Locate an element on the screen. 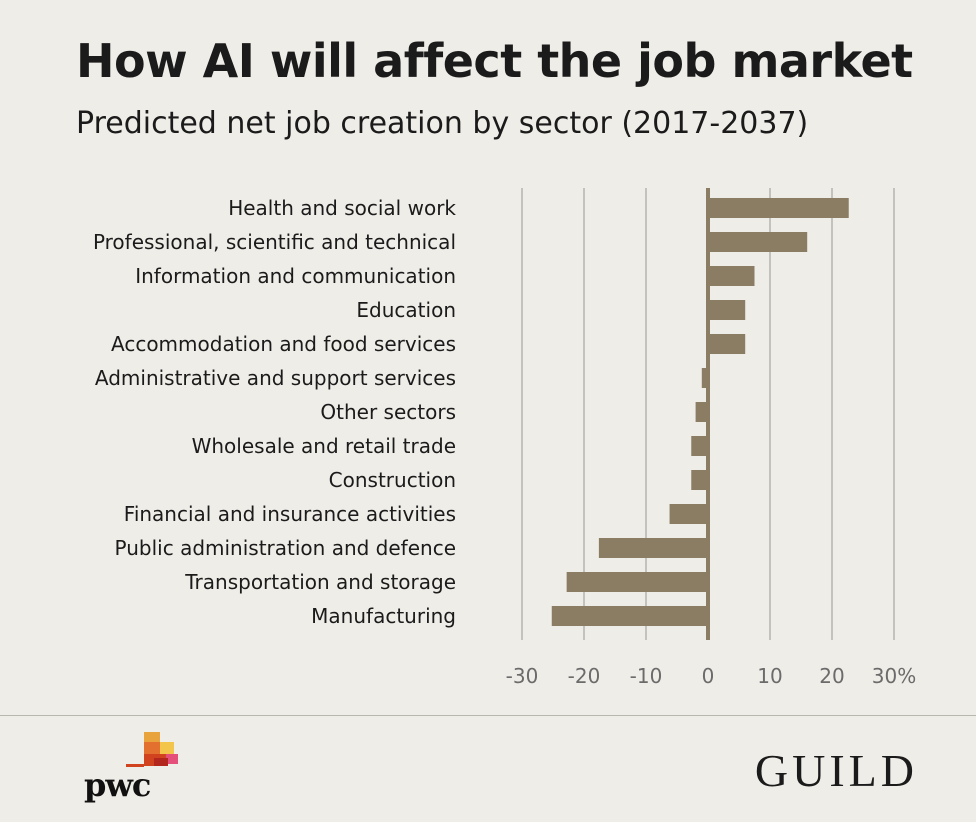 Image resolution: width=976 pixels, height=822 pixels. category-label: Information and communication is located at coordinates (295, 276).